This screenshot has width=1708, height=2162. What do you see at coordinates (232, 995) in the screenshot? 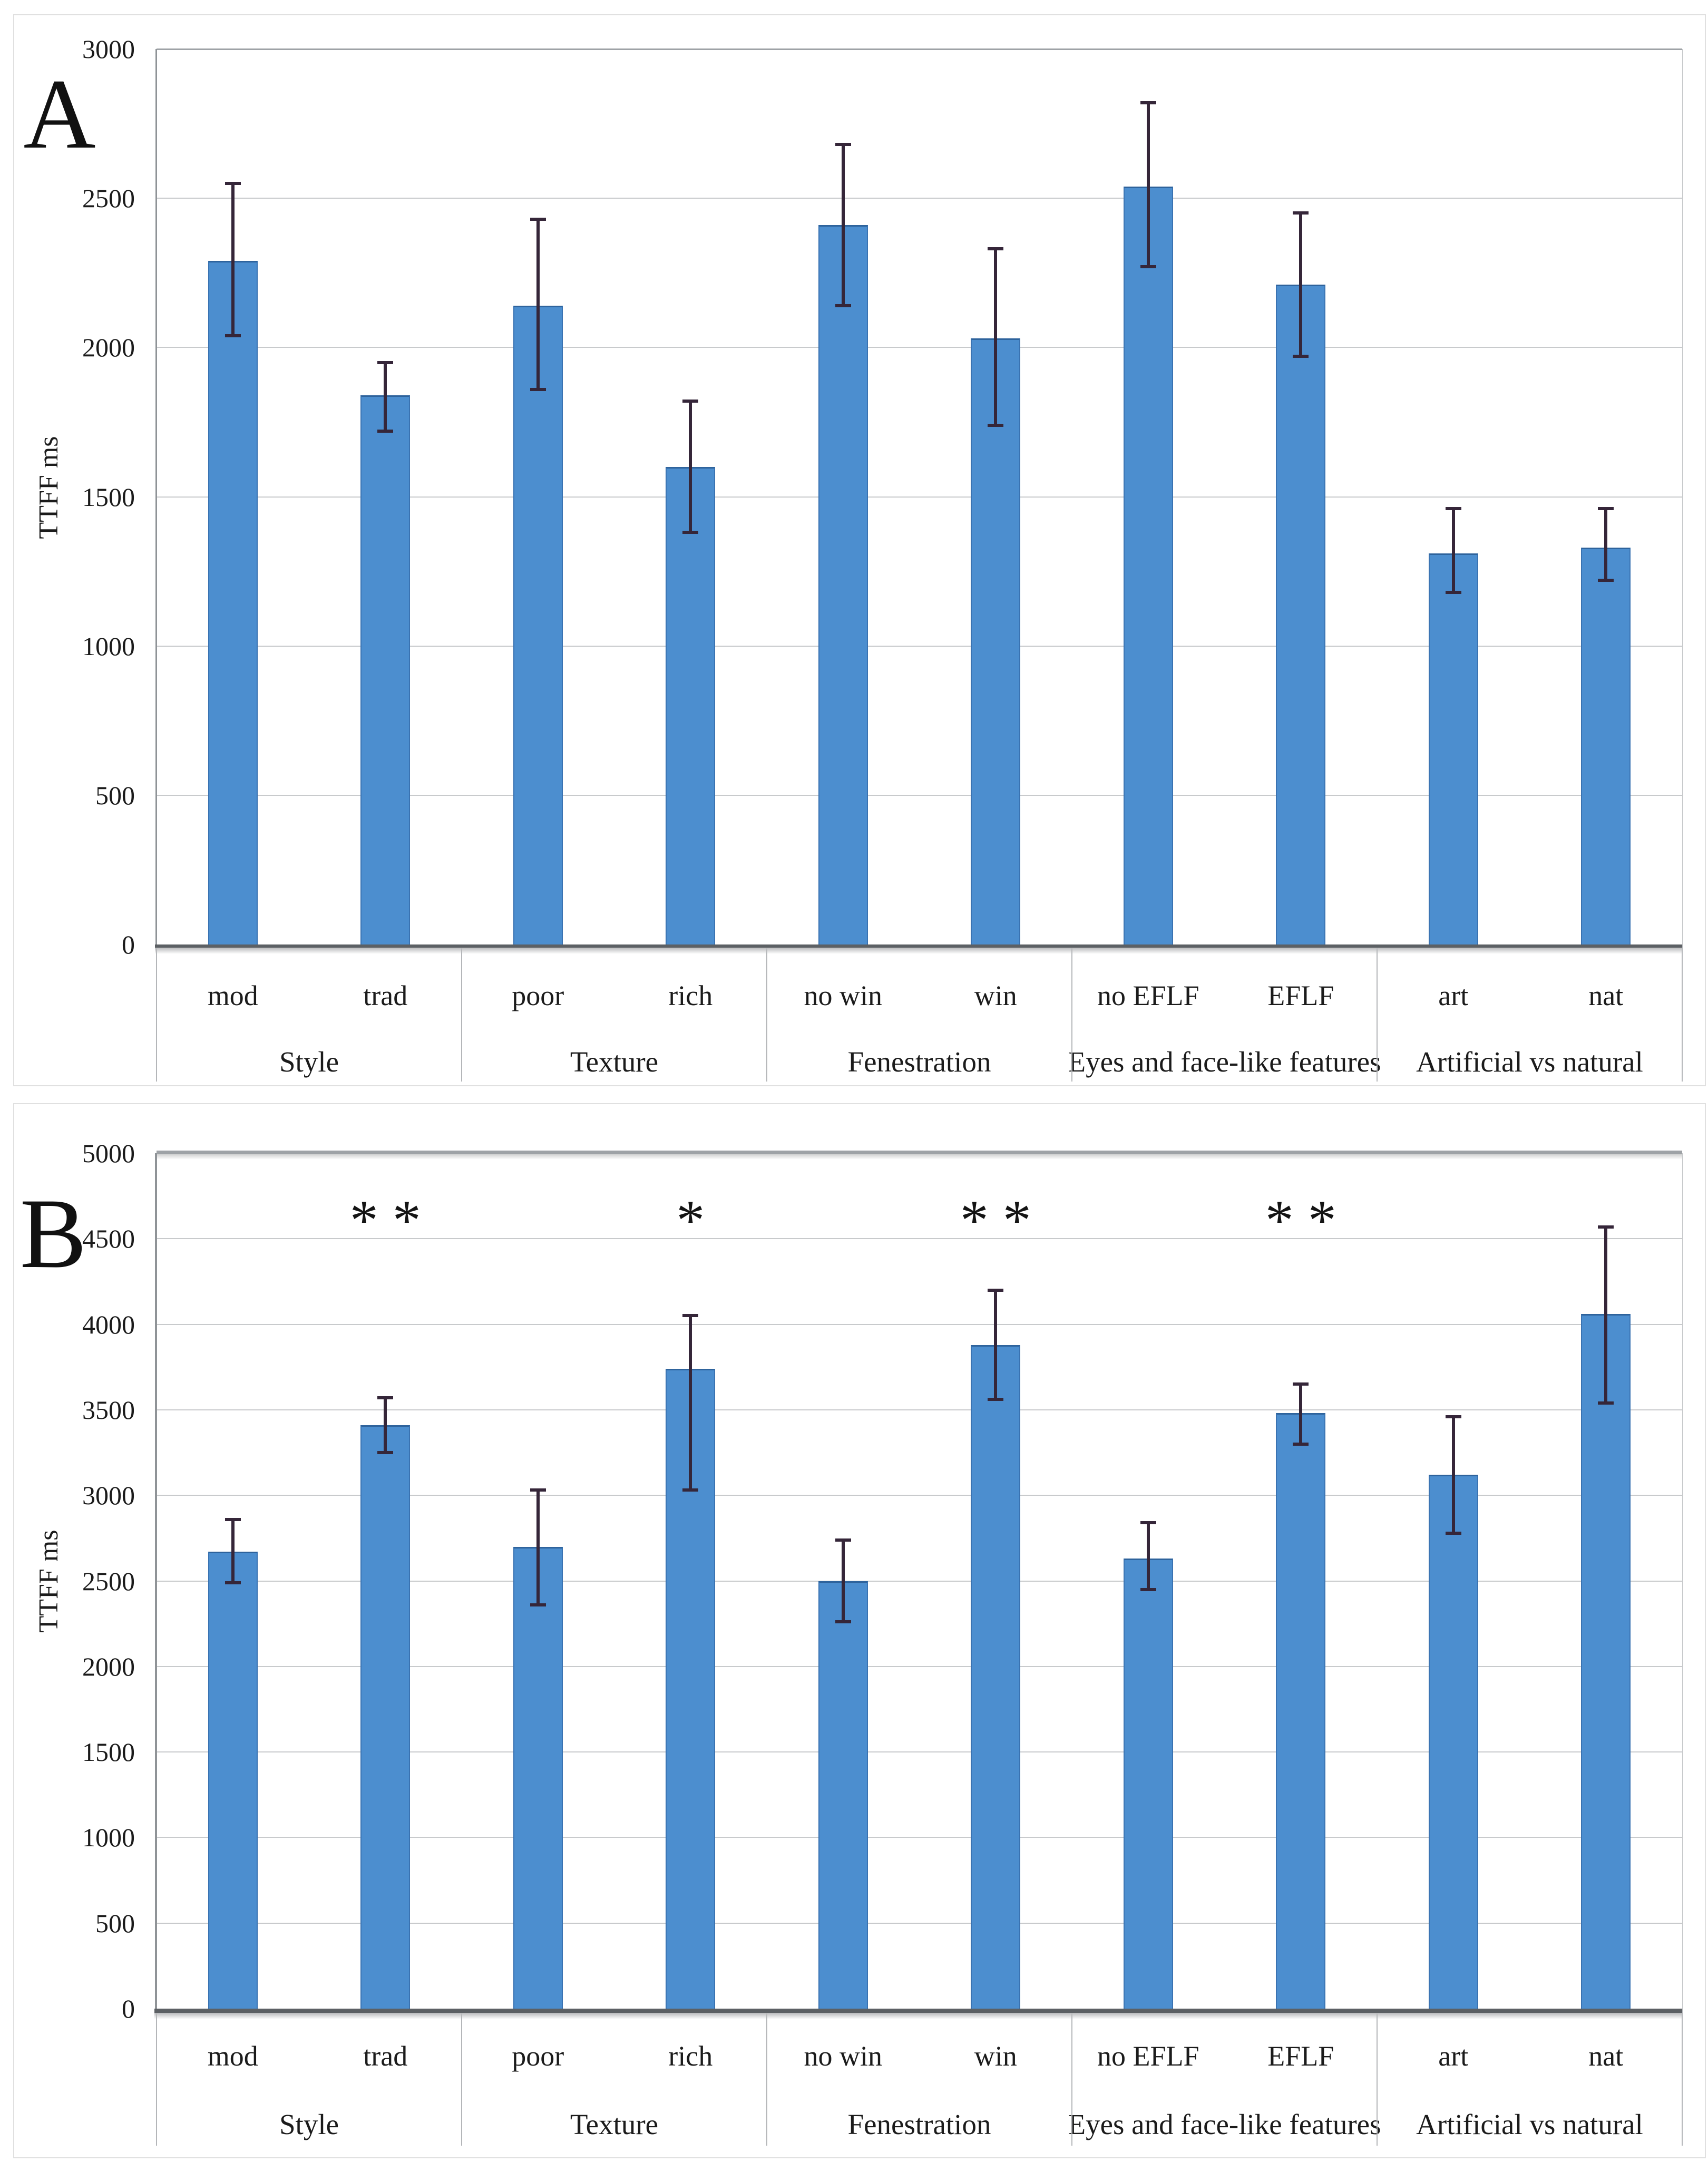
I see `category-label: mod` at bounding box center [232, 995].